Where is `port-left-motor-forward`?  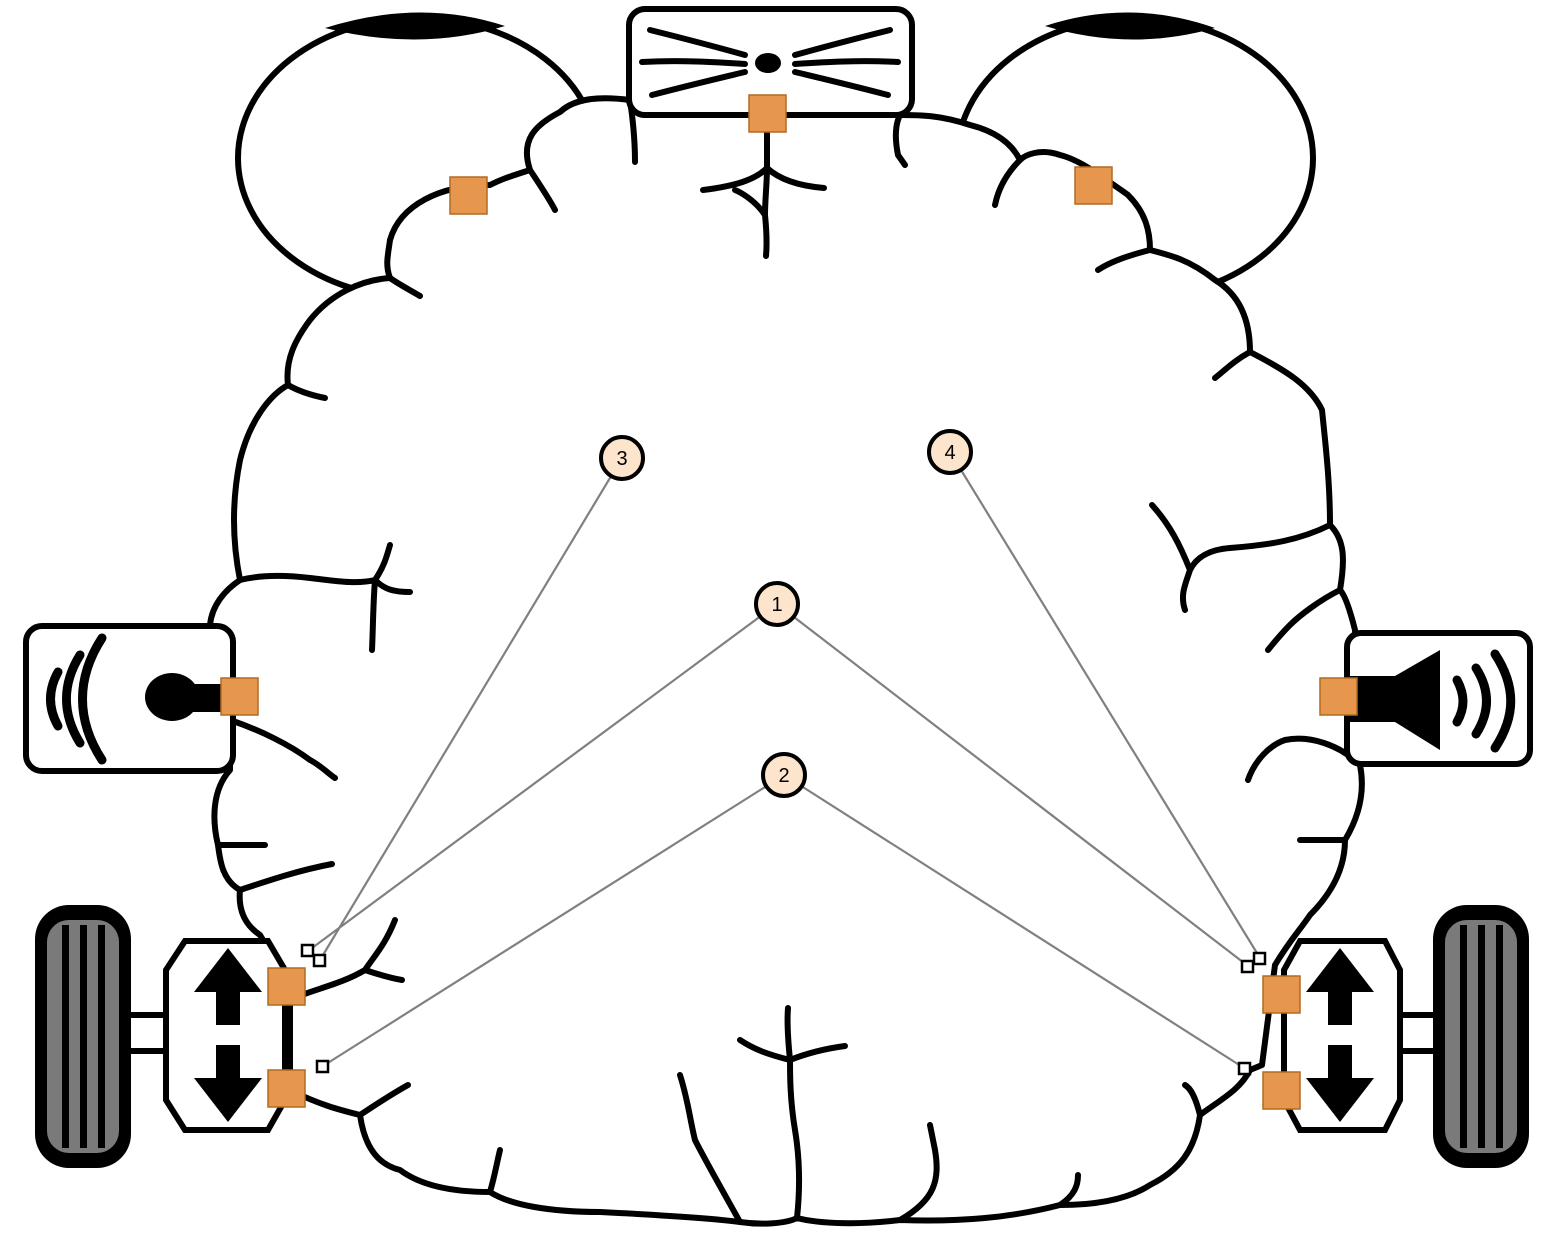
port-left-motor-forward is located at coordinates (286, 986).